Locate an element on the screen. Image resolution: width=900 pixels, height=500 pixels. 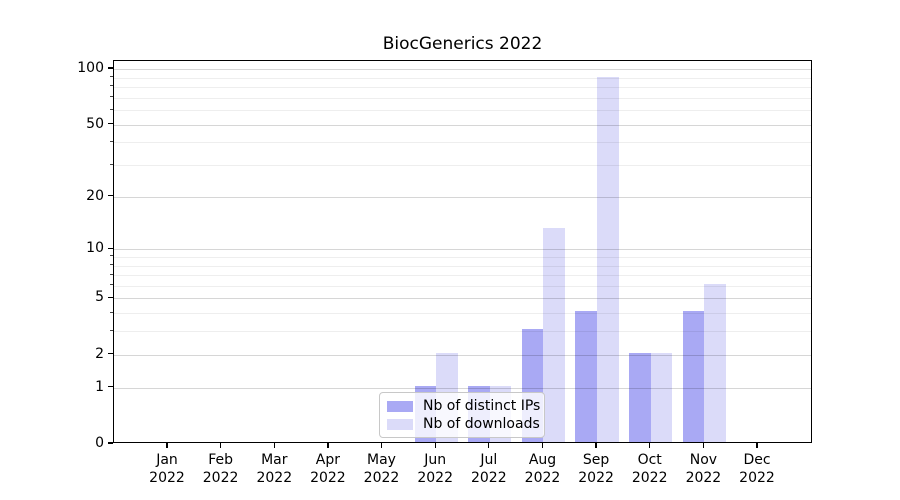
x-tick-label-aug: Aug 2022 is located at coordinates (543, 469).